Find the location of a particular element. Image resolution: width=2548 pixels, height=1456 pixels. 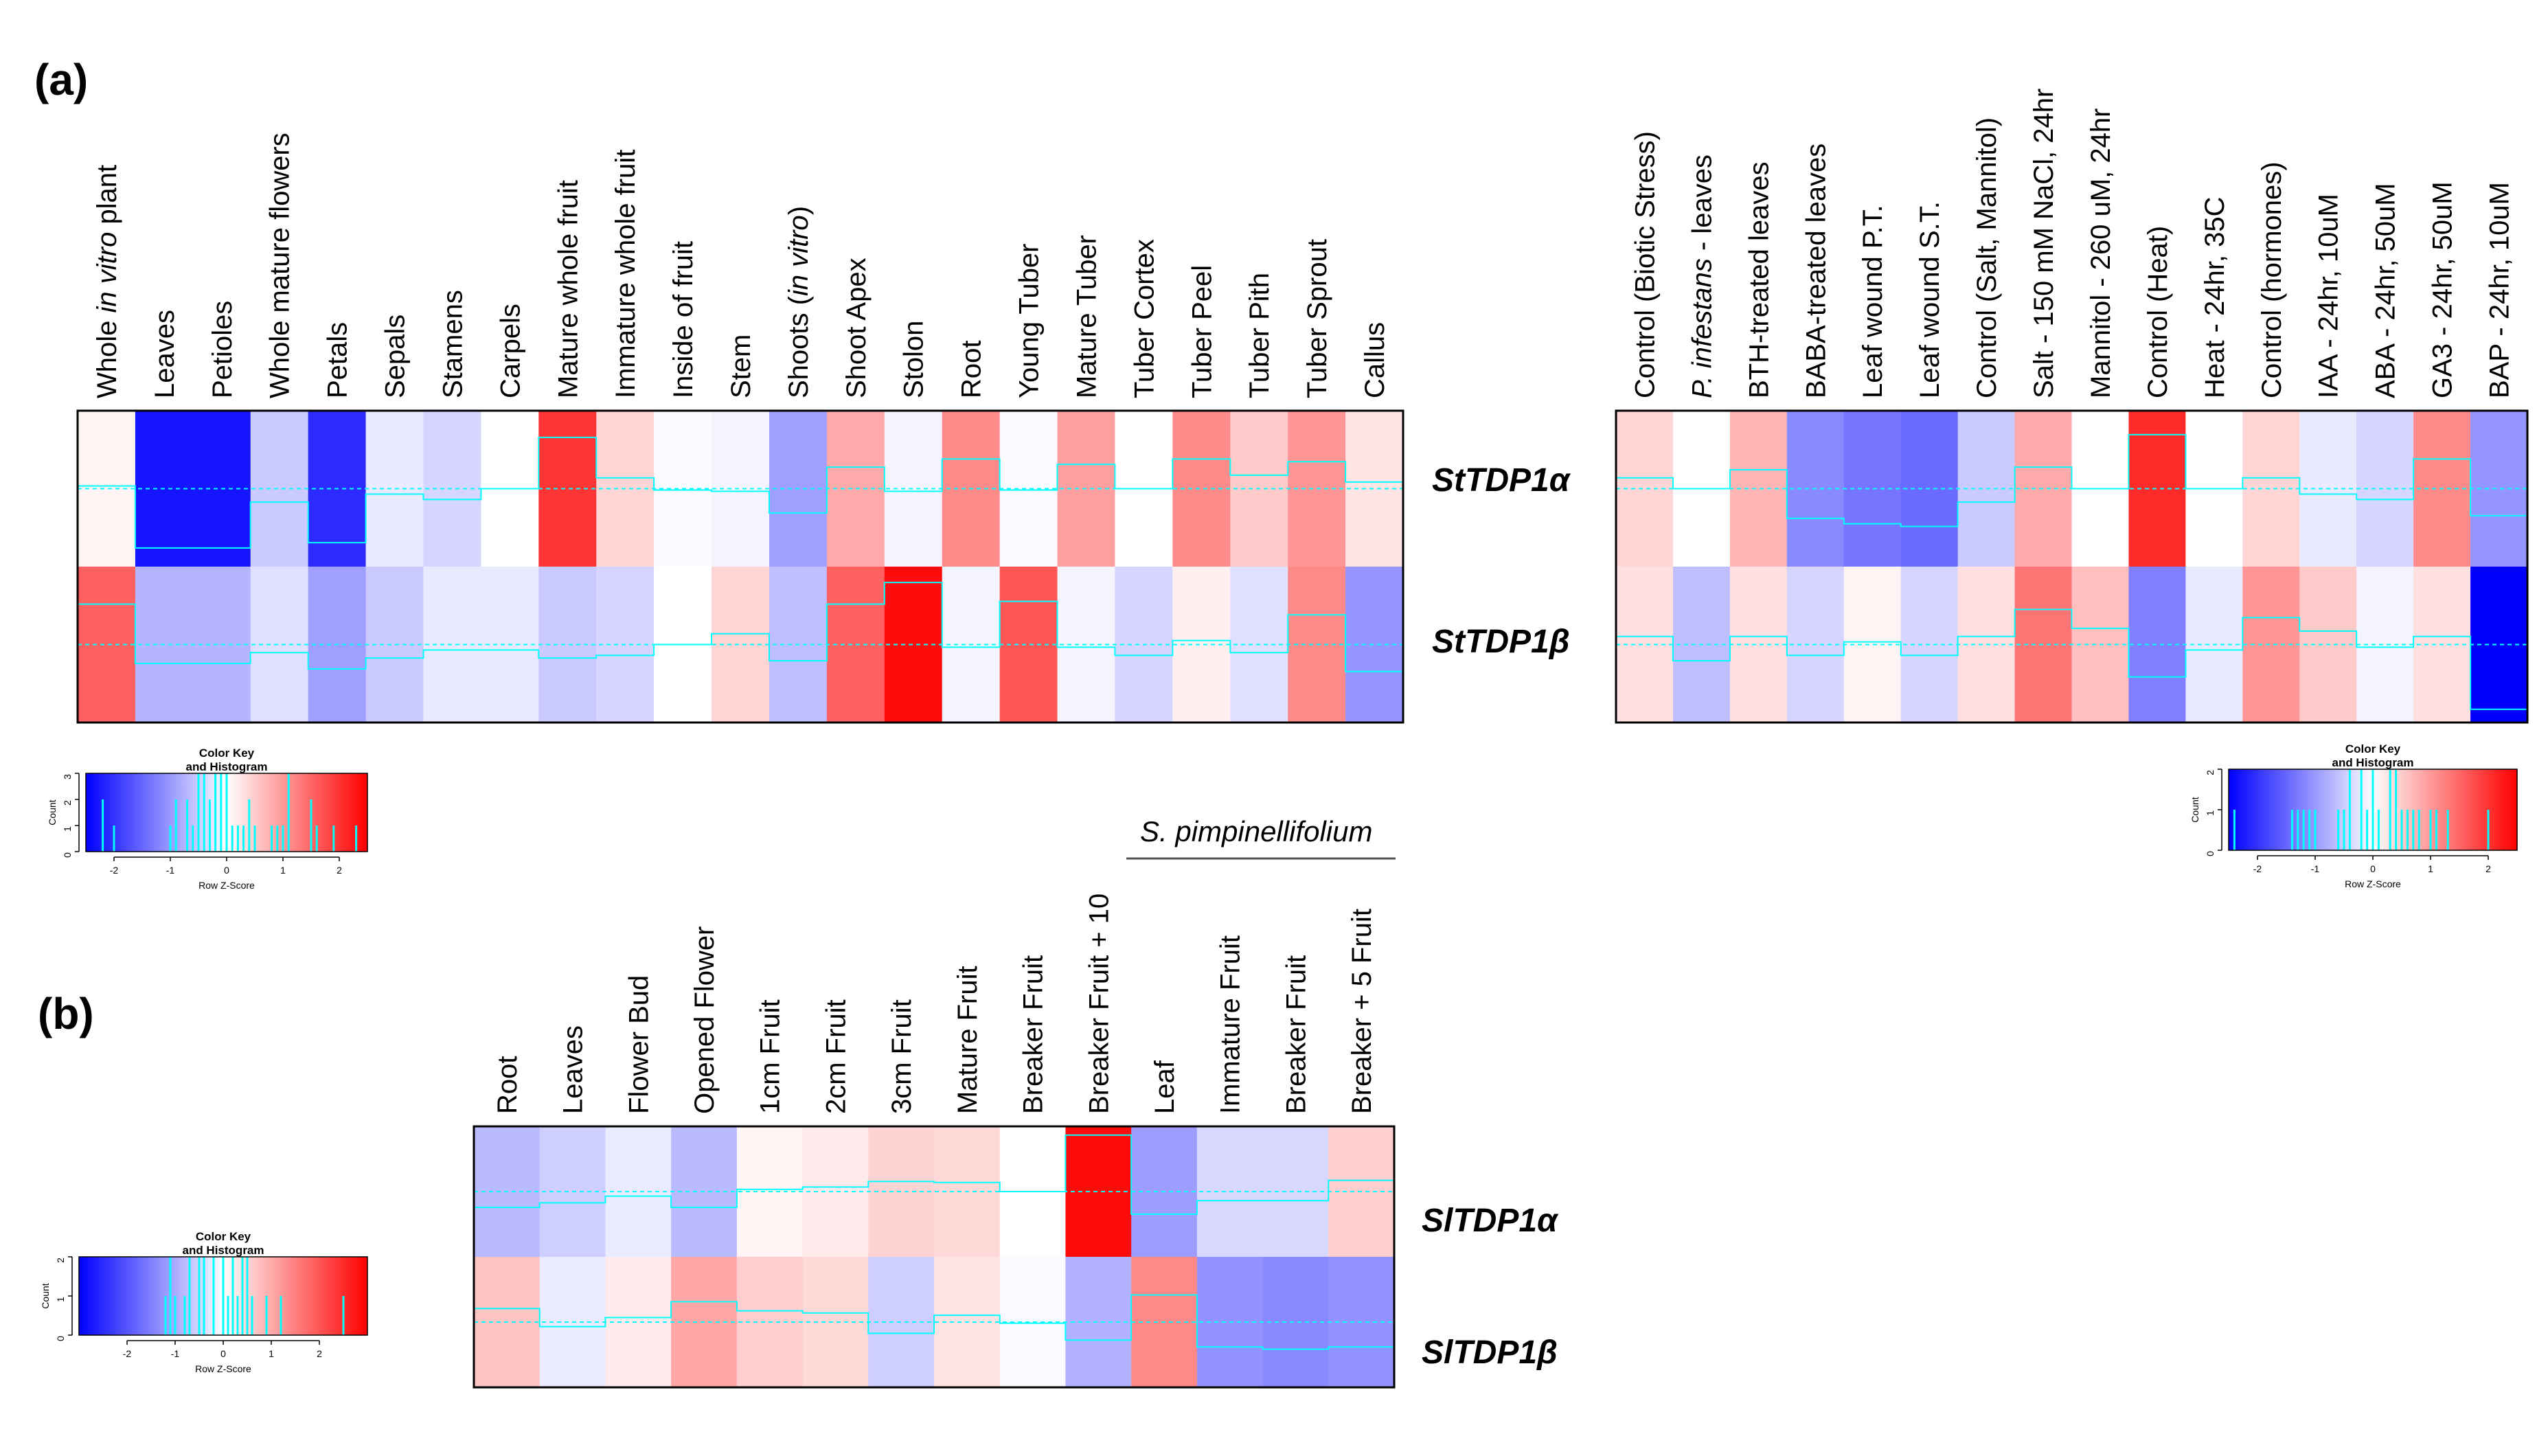

column-label-part: Shoot Apex is located at coordinates (856, 328).